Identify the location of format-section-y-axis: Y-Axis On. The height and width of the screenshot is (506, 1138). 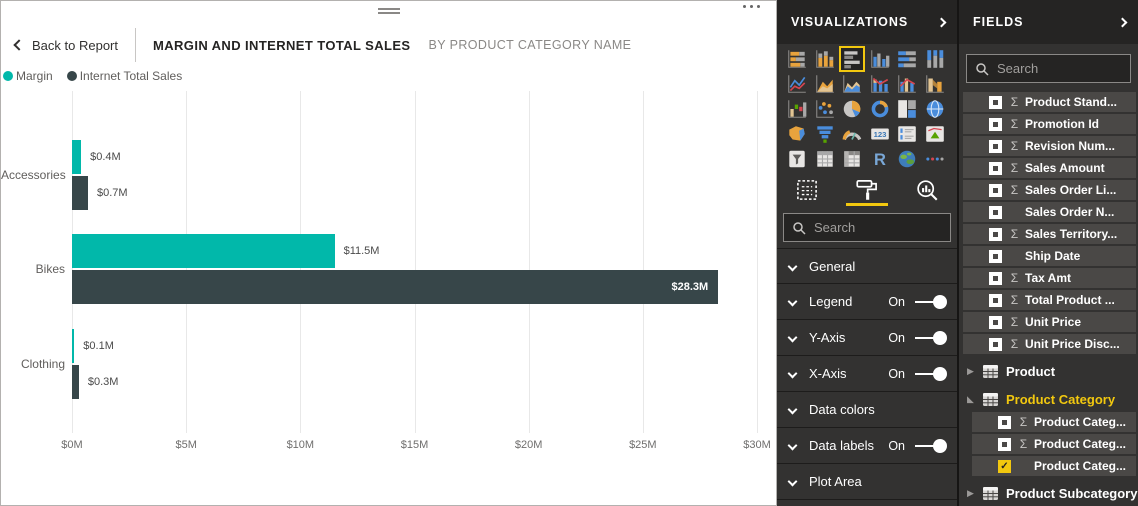
(867, 338).